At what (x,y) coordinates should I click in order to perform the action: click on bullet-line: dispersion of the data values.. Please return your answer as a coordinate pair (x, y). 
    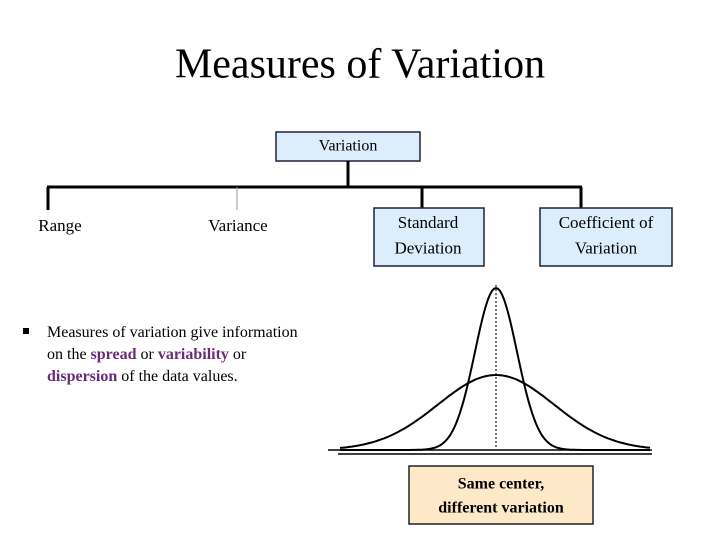
    Looking at the image, I should click on (142, 376).